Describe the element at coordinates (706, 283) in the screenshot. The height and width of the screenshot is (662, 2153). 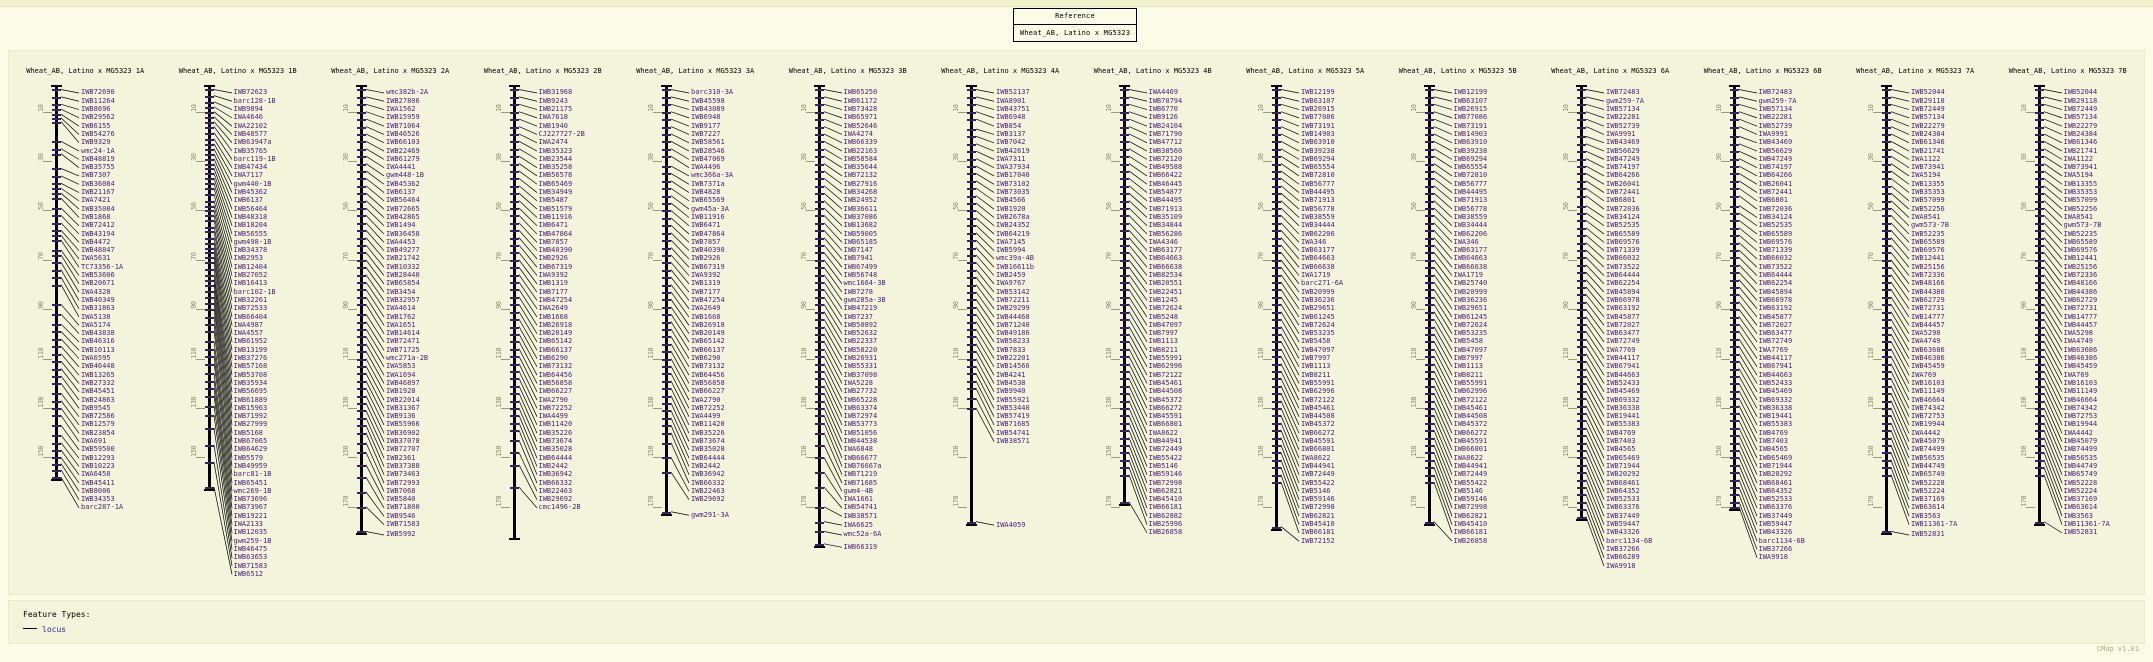
I see `locus-label: IWB1319` at that location.